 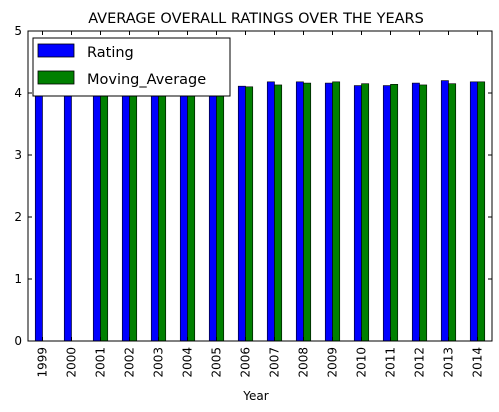 I want to click on y-tick-label: 5, so click(x=18, y=31).